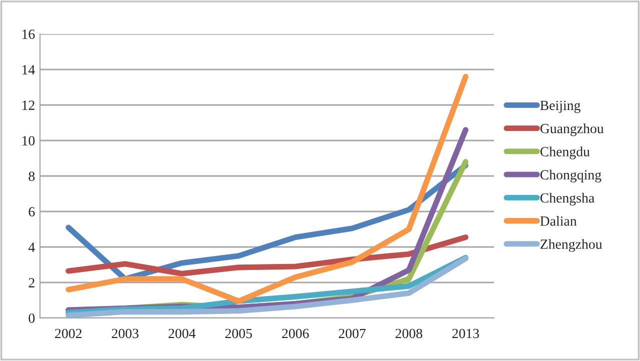  What do you see at coordinates (571, 245) in the screenshot?
I see `legend-label: Zhengzhou` at bounding box center [571, 245].